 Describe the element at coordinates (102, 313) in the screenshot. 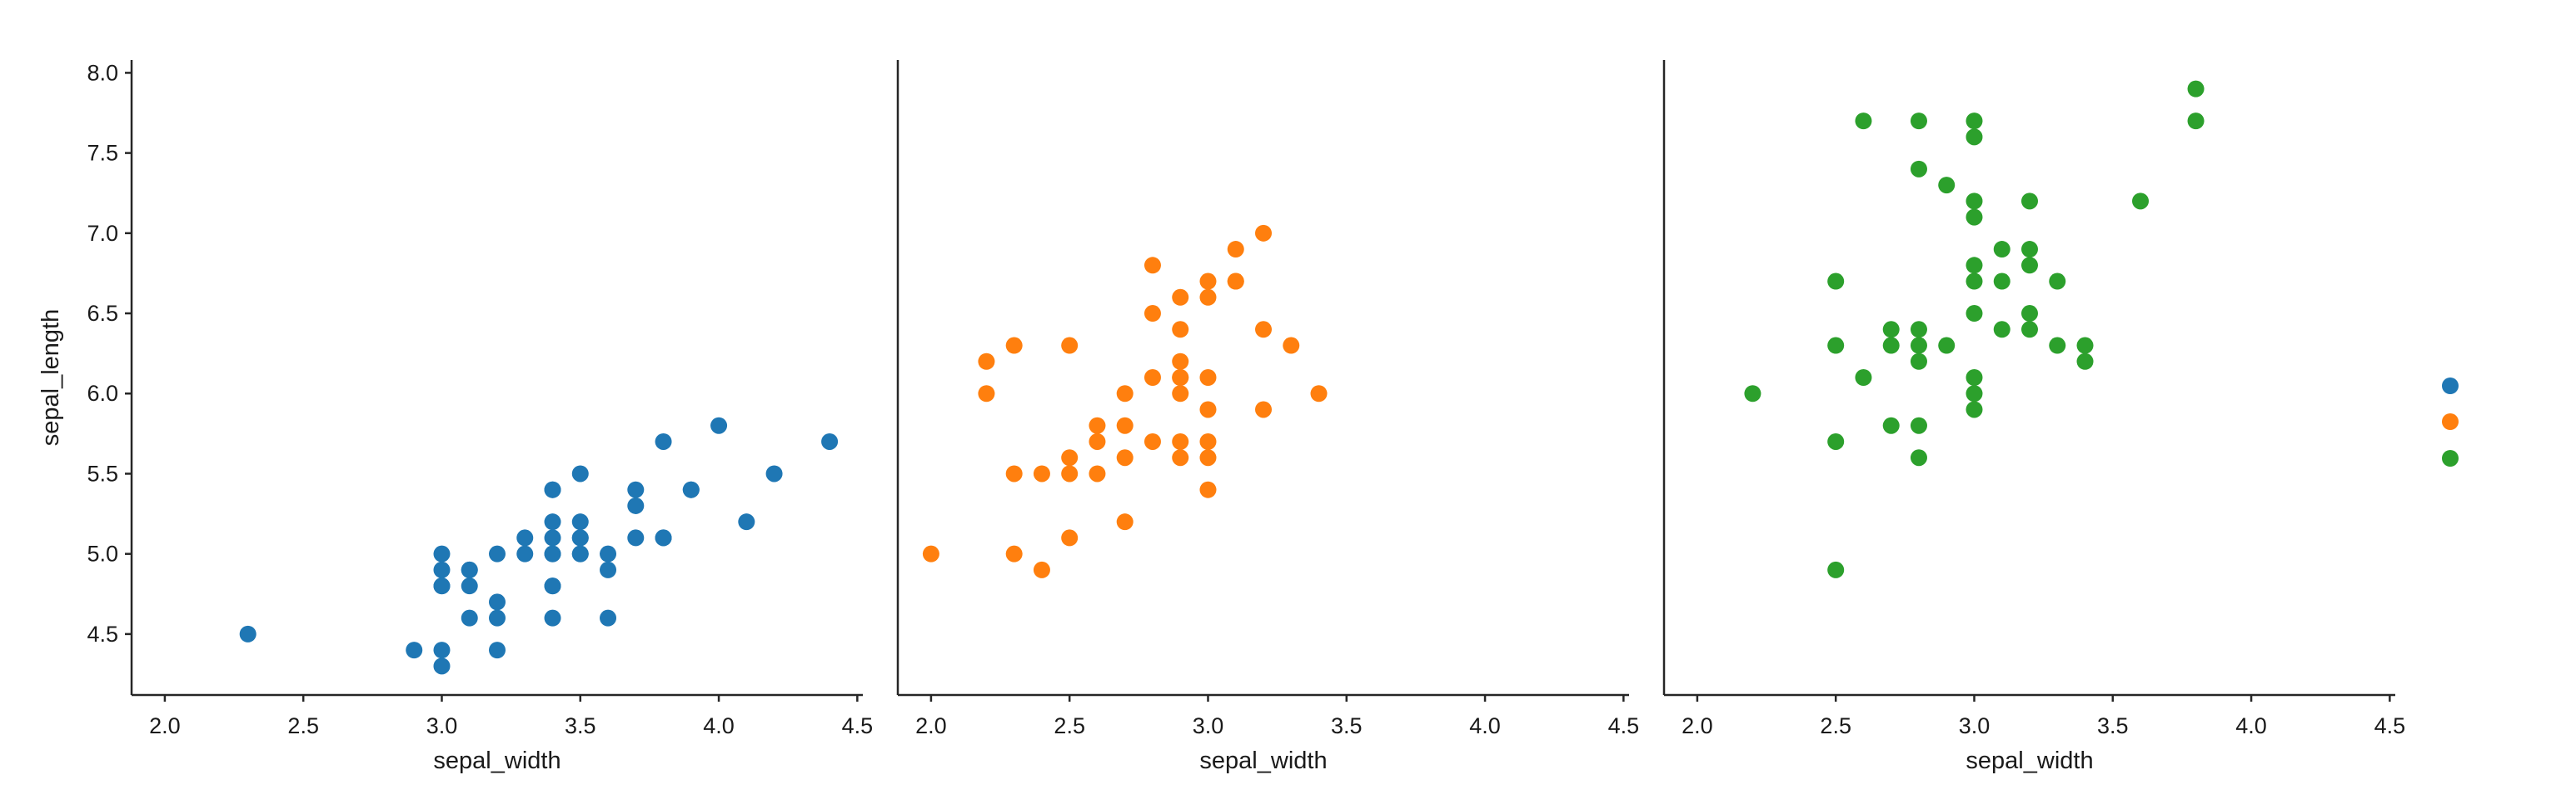

I see `y-tick-label: 6.5` at that location.